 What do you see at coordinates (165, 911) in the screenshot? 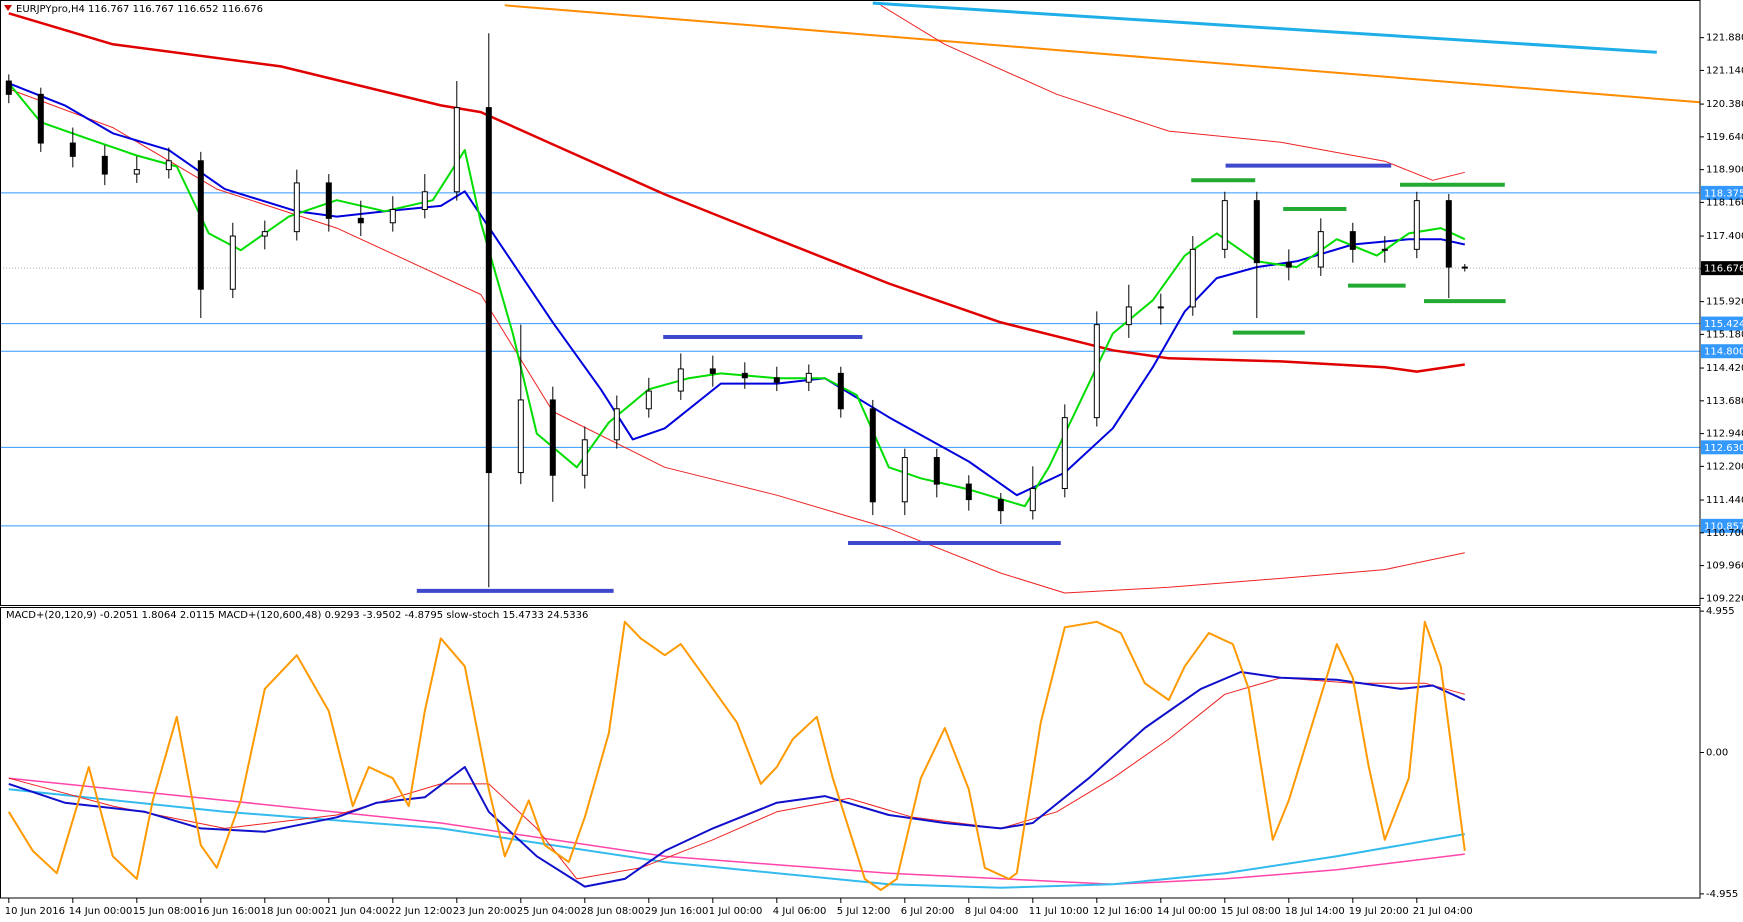
I see `x-tick-label: 15 Jun 08:00` at bounding box center [165, 911].